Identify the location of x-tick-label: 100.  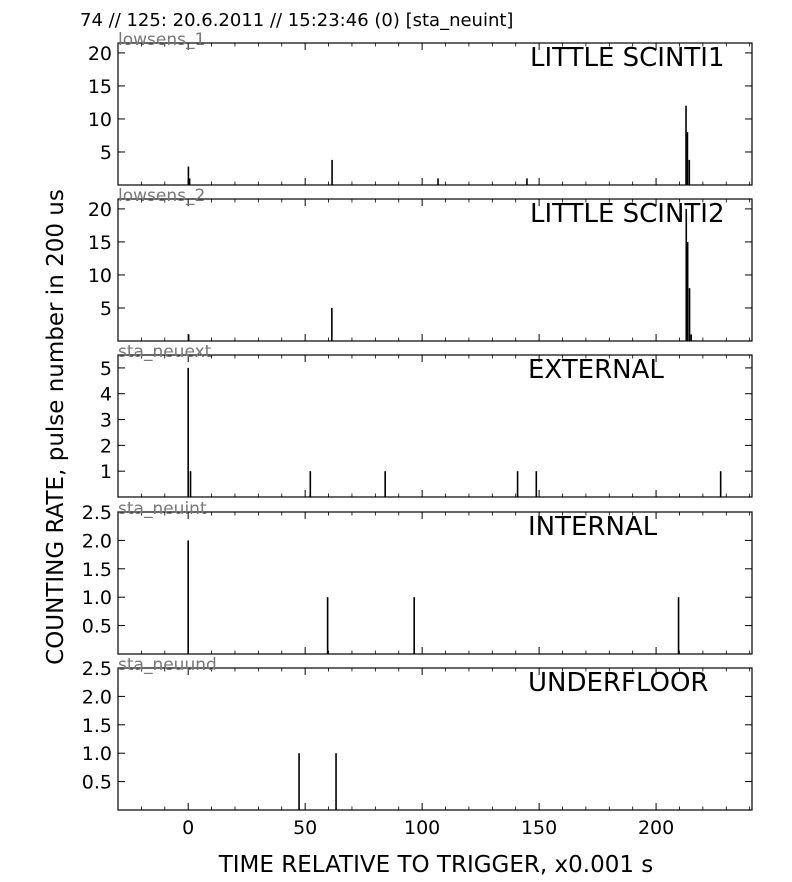
(422, 828).